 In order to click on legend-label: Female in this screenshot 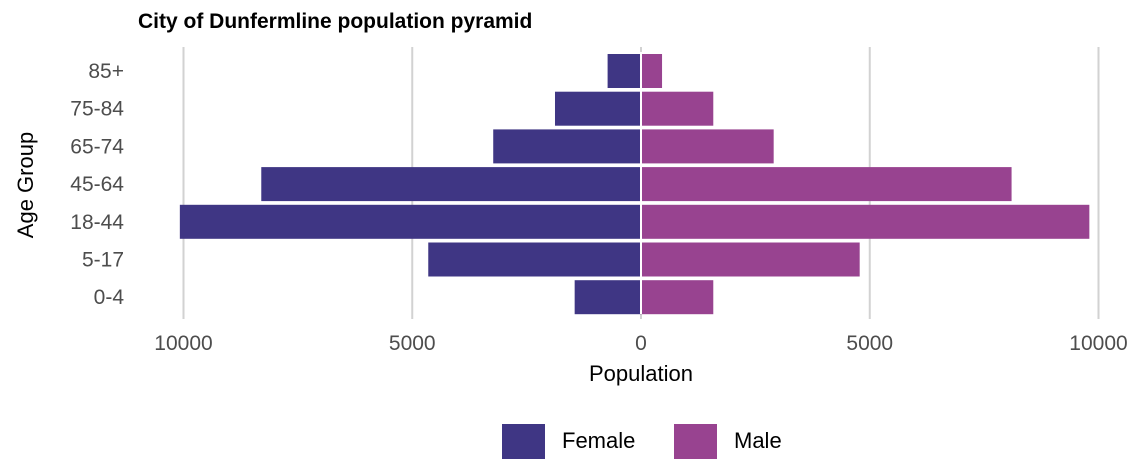, I will do `click(598, 440)`.